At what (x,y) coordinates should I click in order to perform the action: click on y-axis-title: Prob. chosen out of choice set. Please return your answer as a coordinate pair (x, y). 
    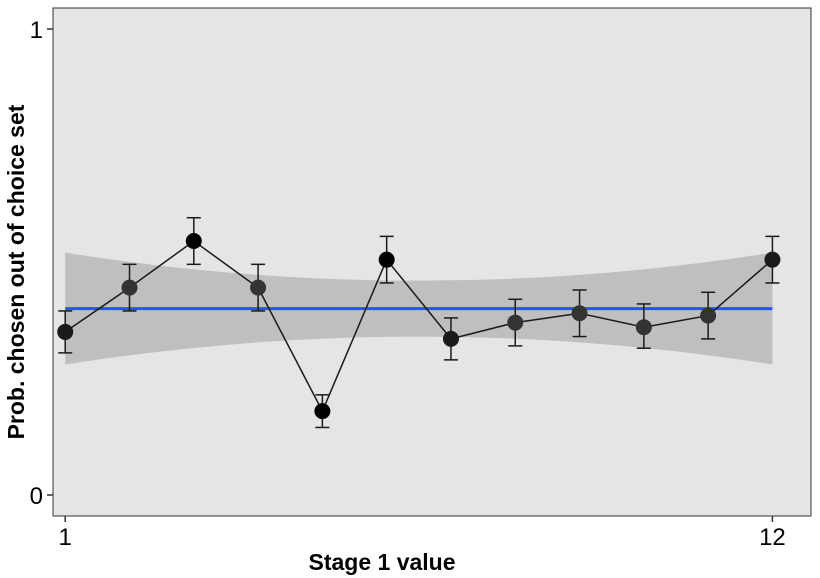
    Looking at the image, I should click on (16, 271).